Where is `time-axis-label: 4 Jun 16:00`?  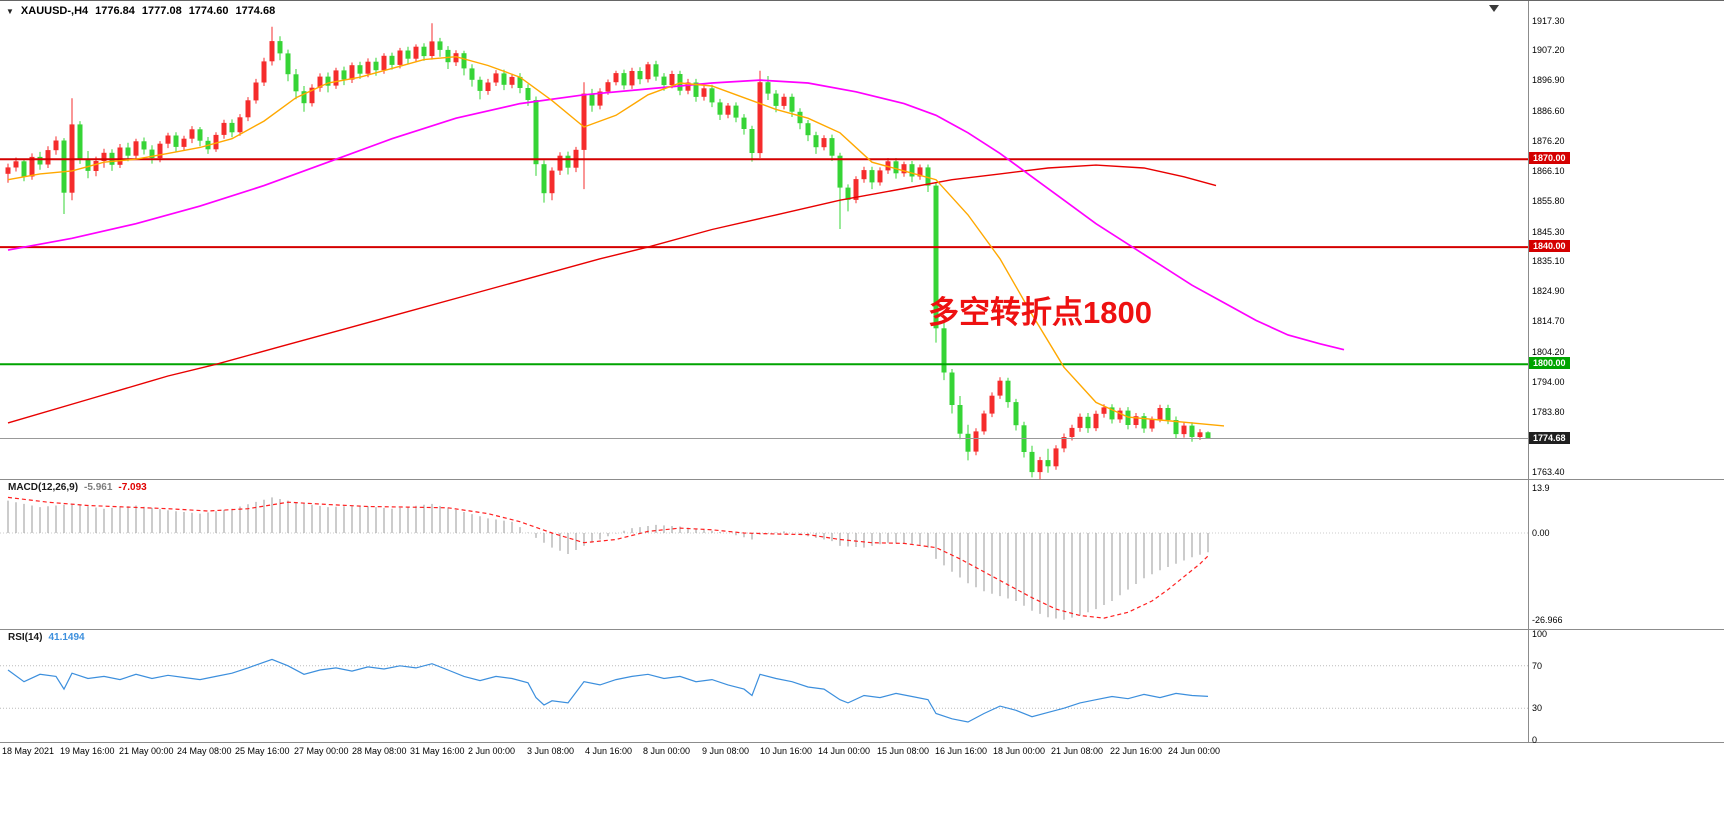
time-axis-label: 4 Jun 16:00 is located at coordinates (609, 751).